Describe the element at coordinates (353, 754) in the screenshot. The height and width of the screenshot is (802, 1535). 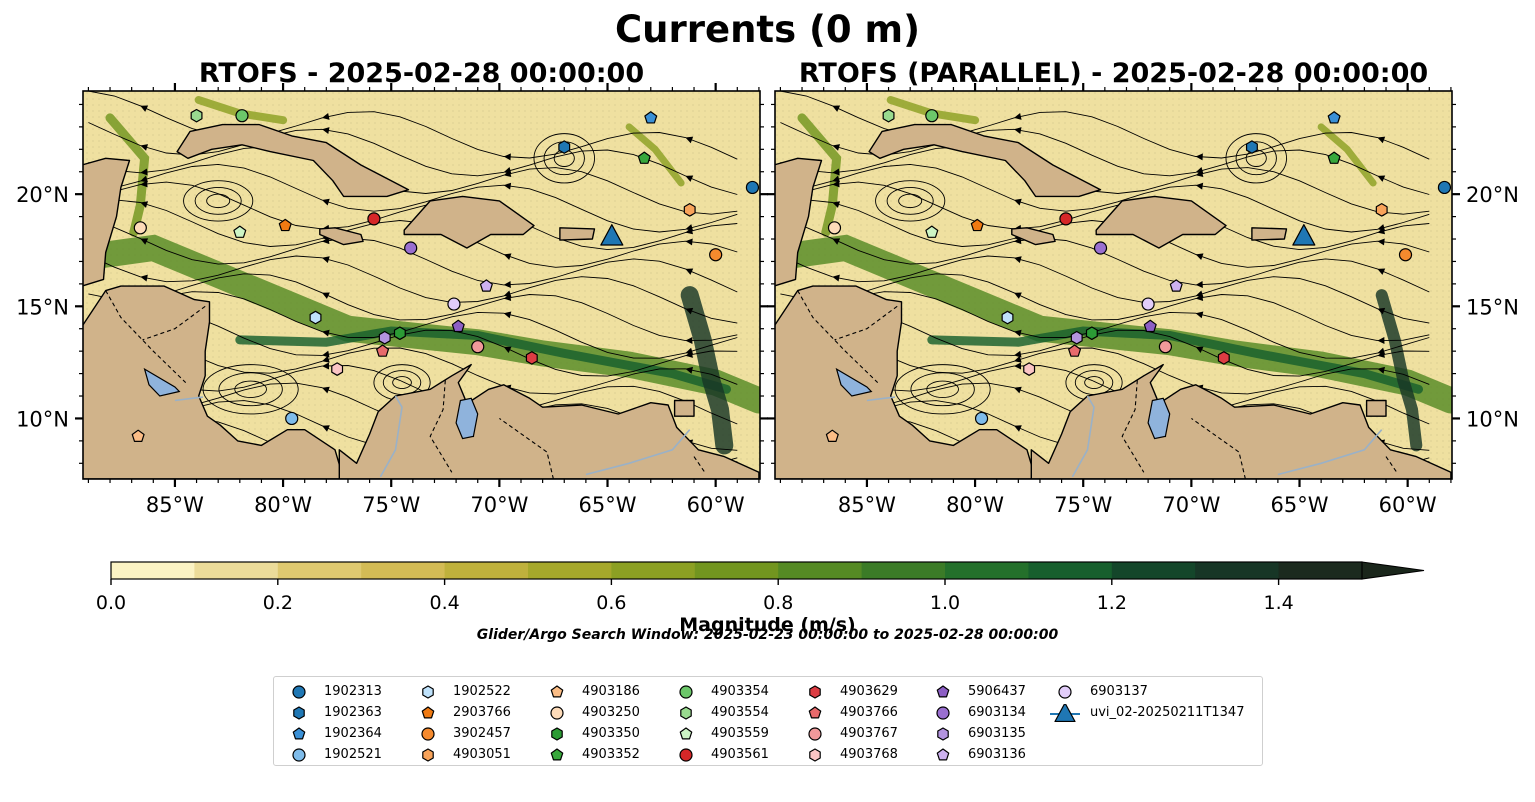
I see `legend-label: 1902521` at that location.